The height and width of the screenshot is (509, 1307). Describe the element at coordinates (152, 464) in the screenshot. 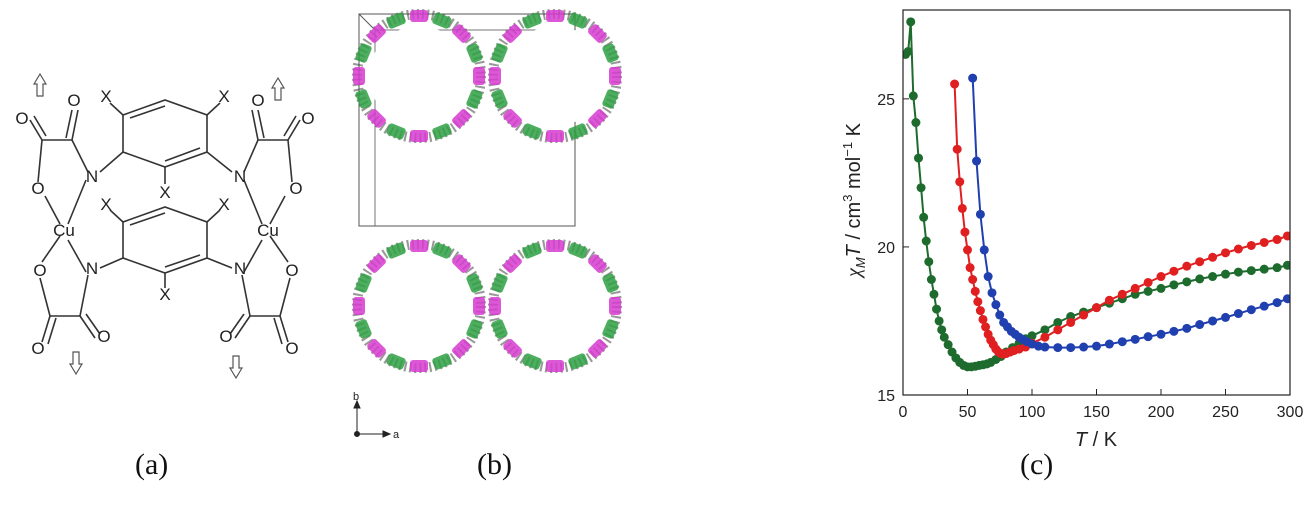

I see `caption-a: (a)` at that location.